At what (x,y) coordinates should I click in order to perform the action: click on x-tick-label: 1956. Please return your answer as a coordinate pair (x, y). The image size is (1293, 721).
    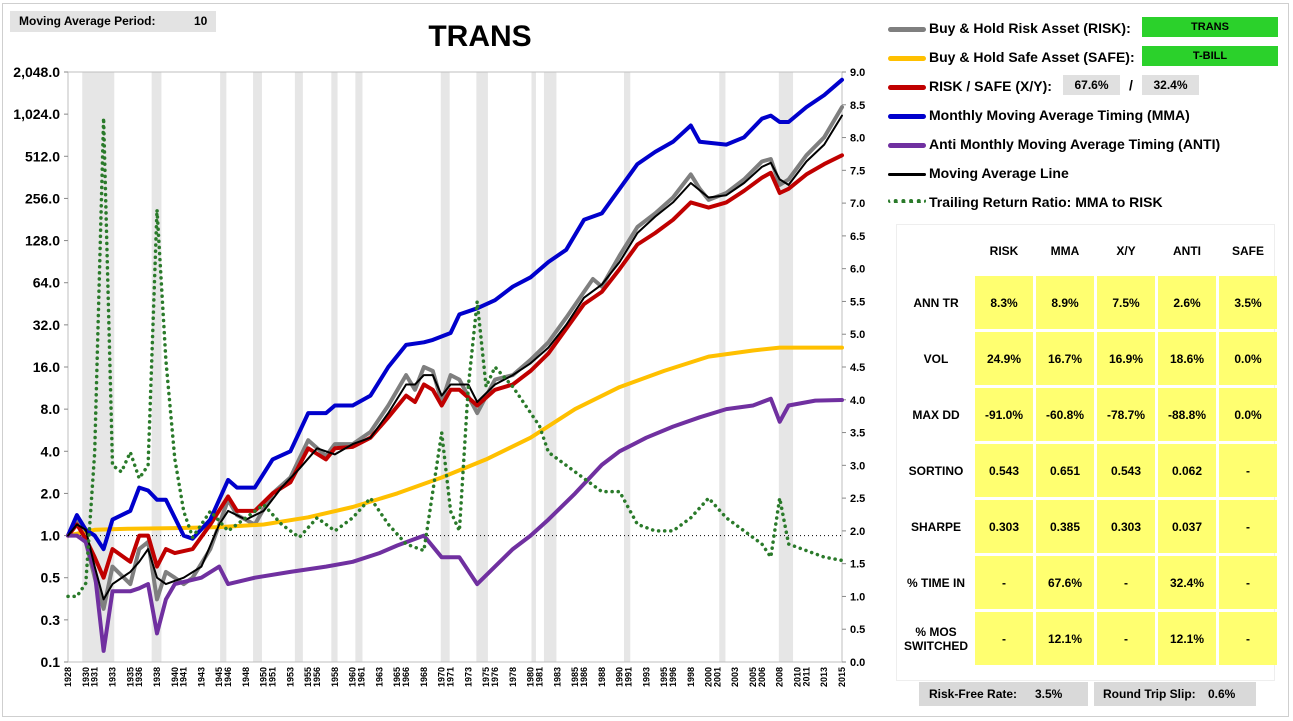
    Looking at the image, I should click on (317, 677).